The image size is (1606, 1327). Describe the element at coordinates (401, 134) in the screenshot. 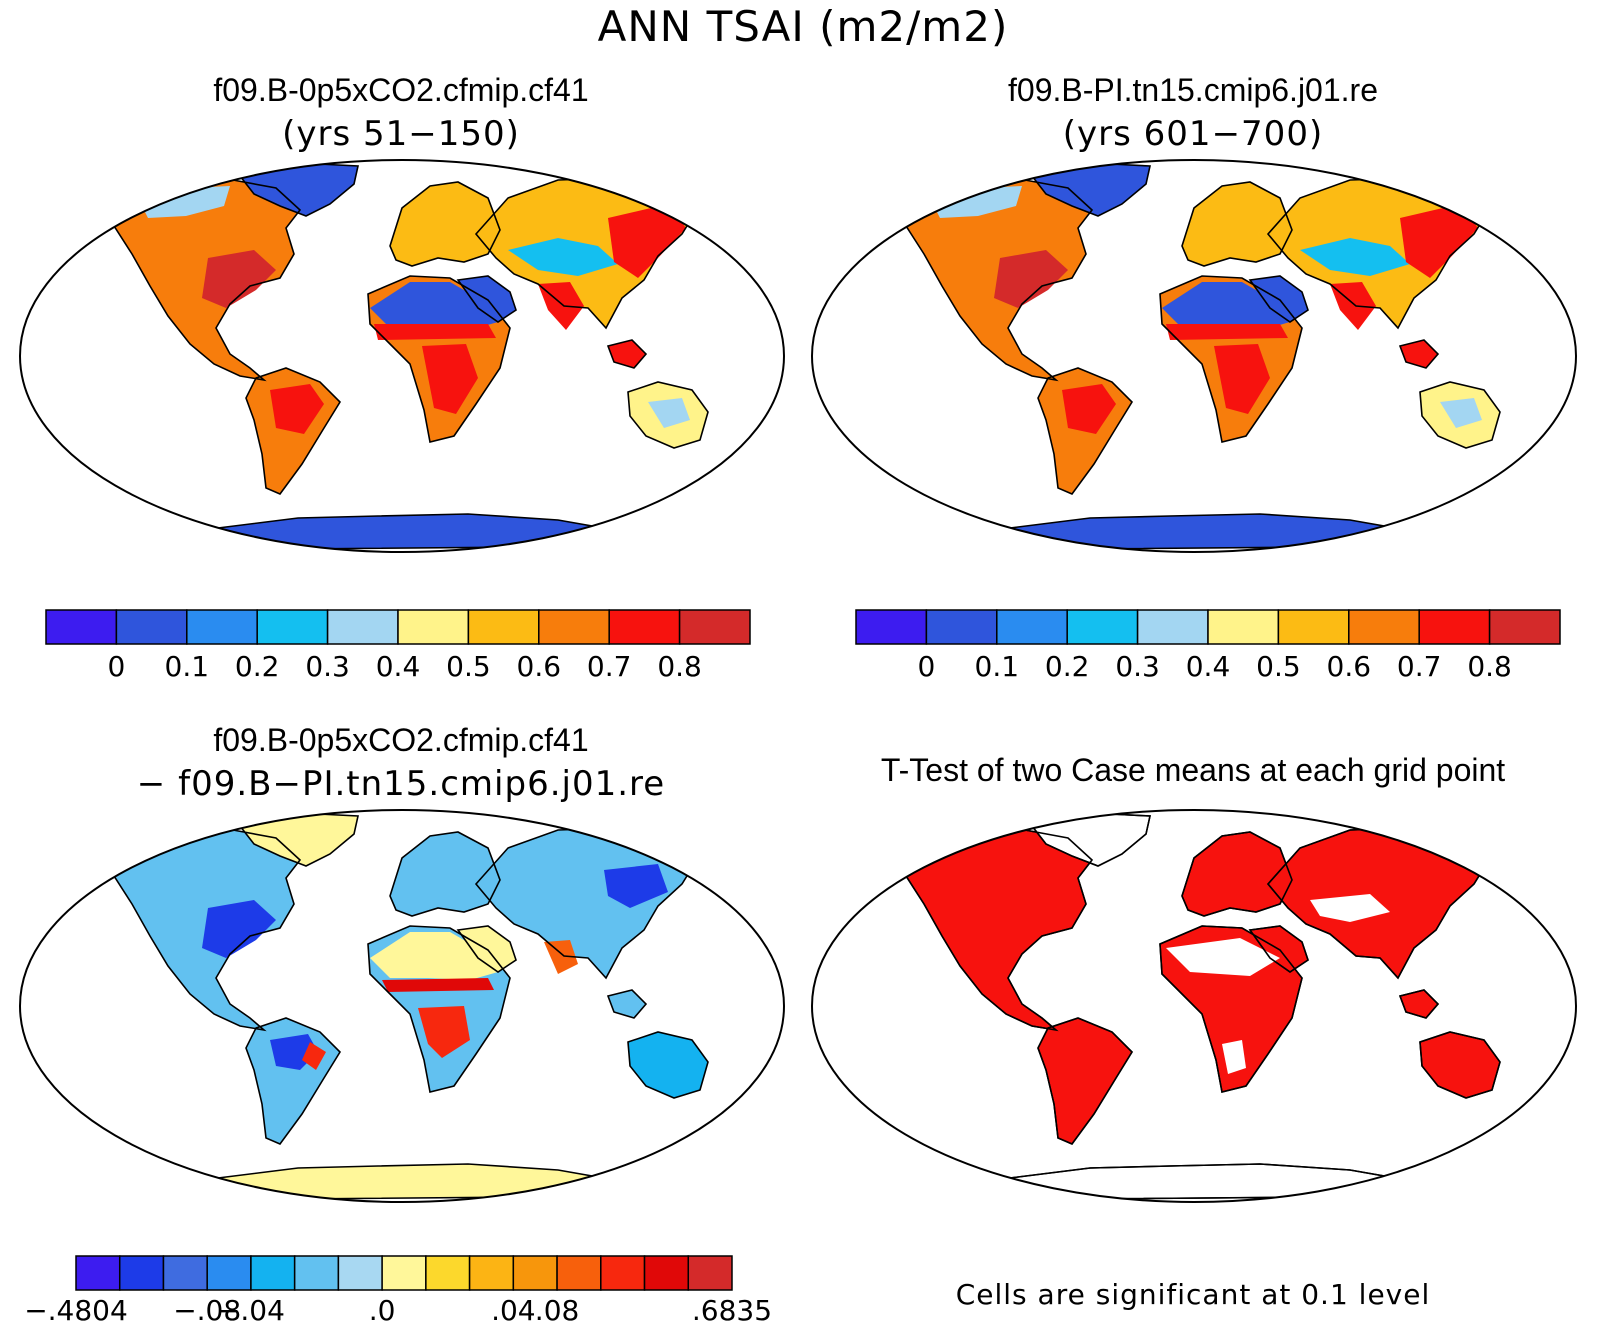

I see `panel-1-subtitle: (yrs 51−150)` at that location.